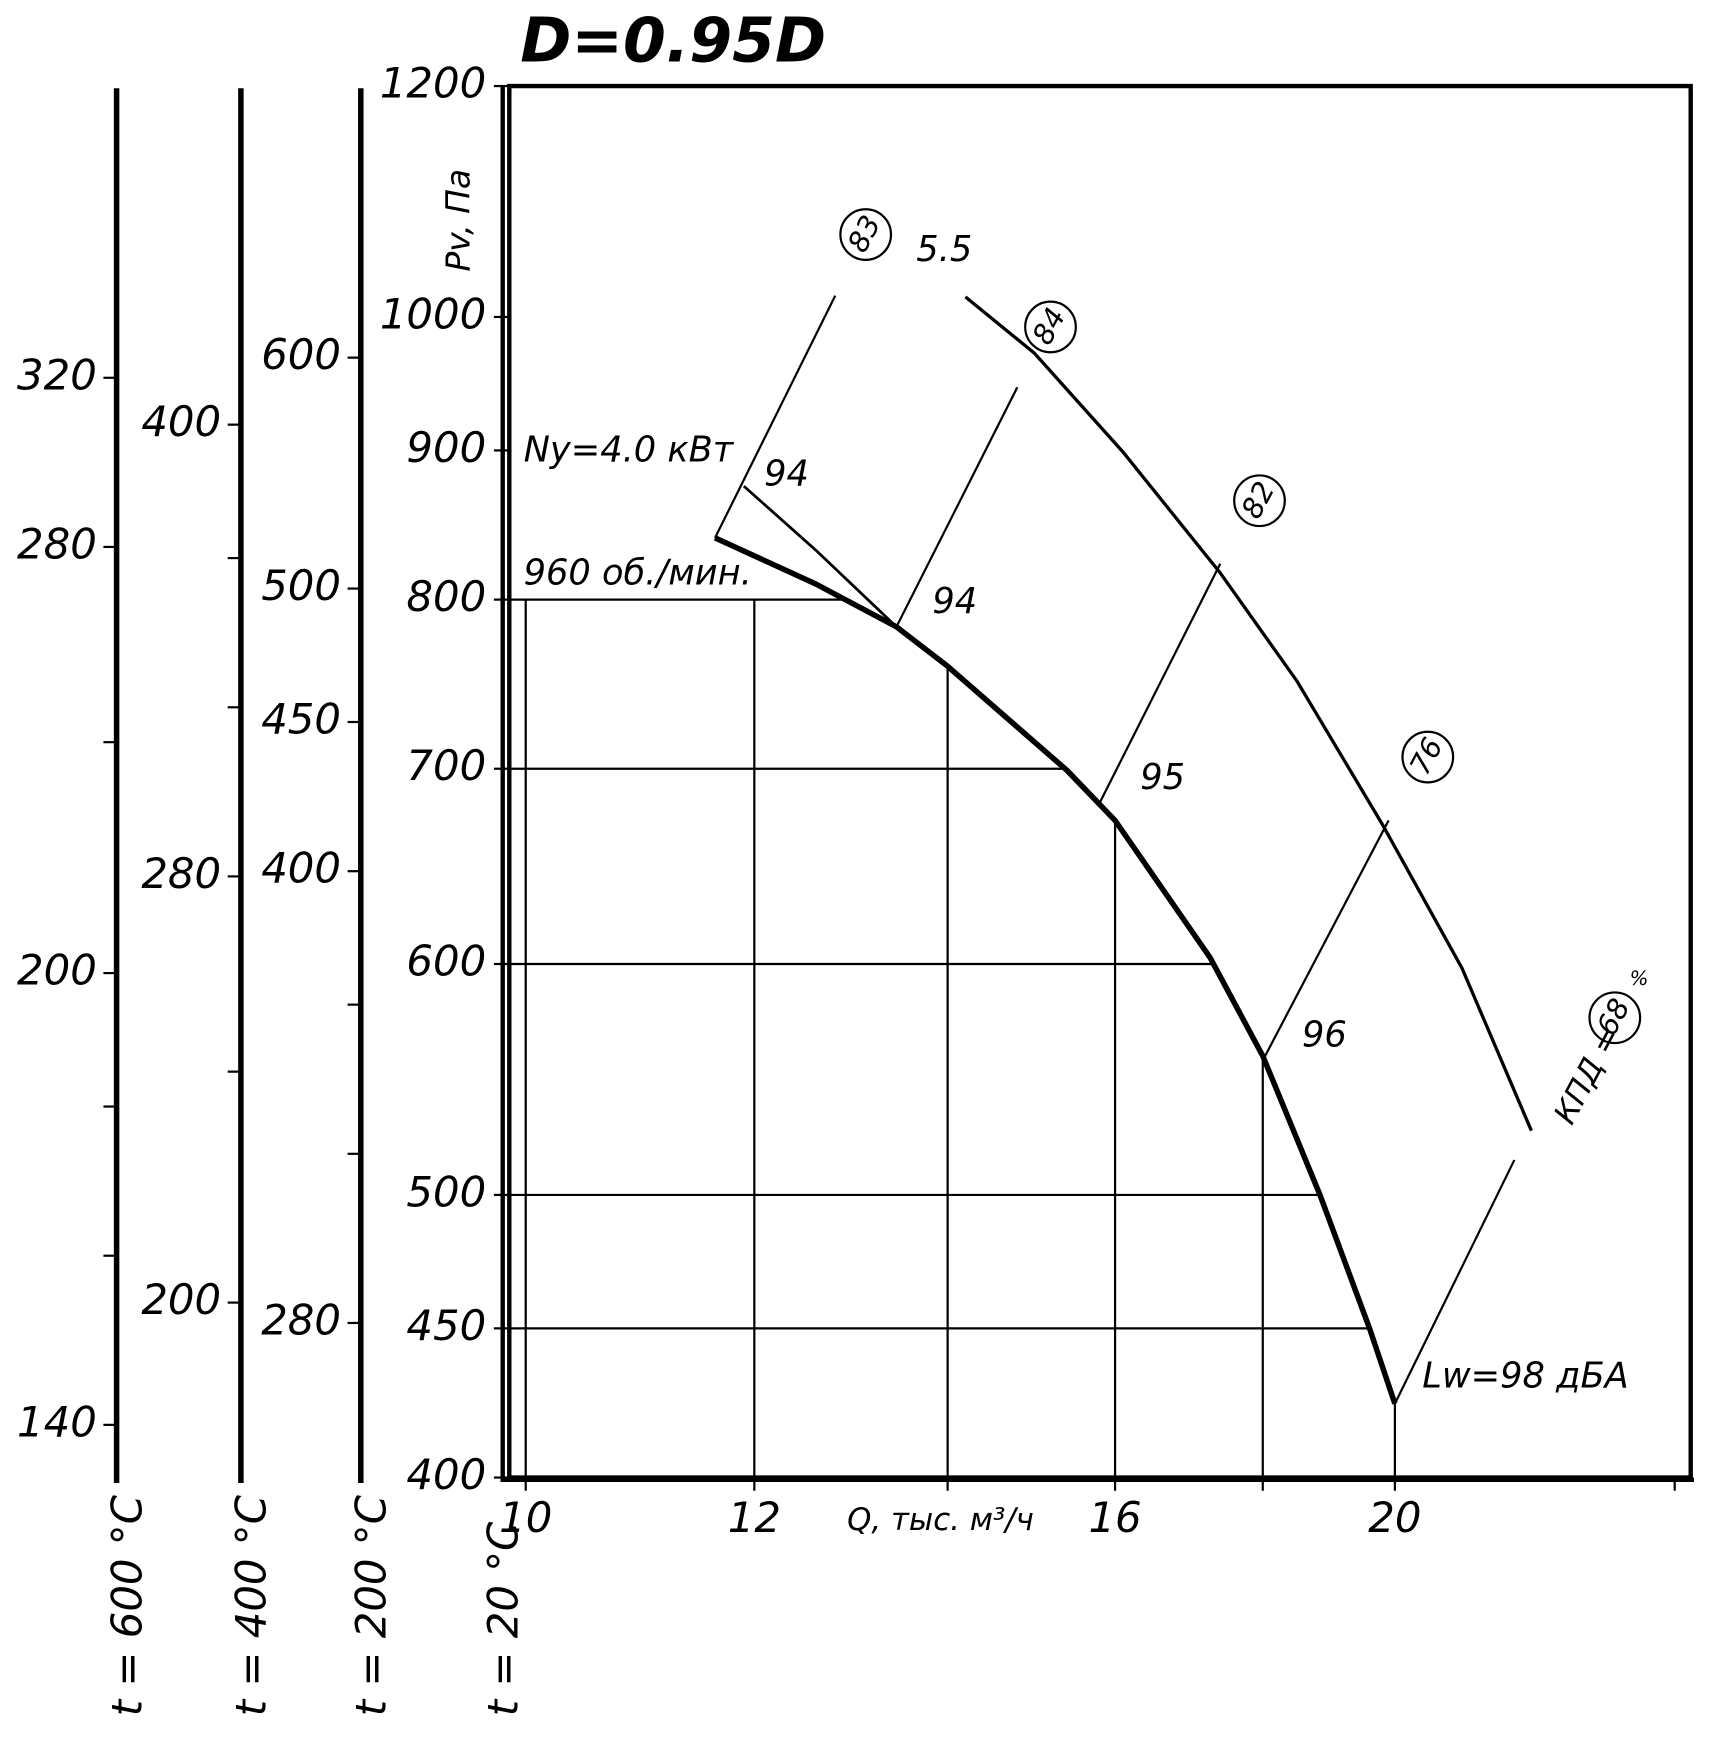 This screenshot has width=1716, height=1744. I want to click on y-axis-label: Pv, Па, so click(457, 220).